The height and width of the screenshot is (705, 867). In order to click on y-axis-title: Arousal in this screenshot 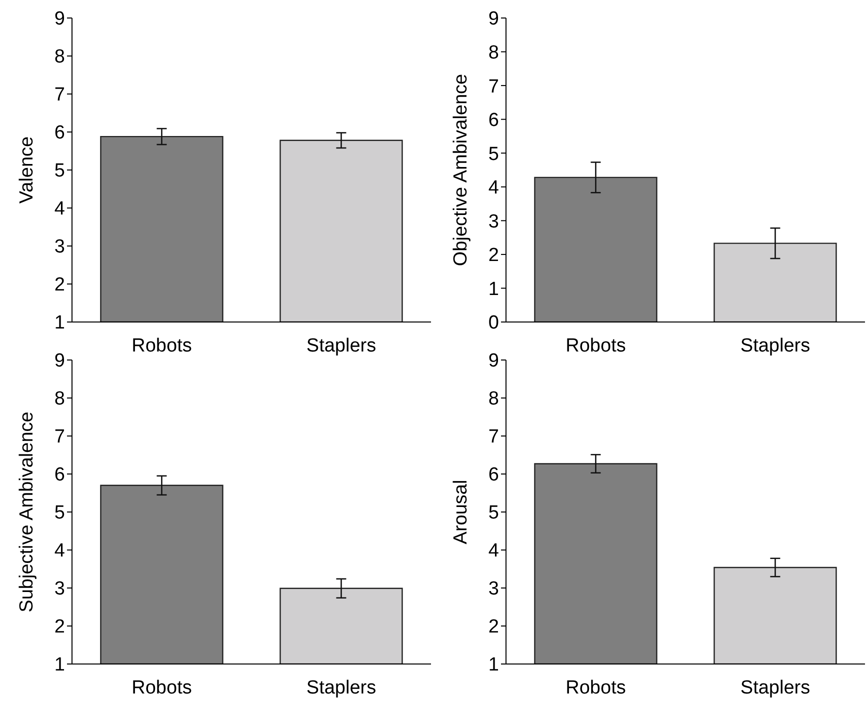, I will do `click(461, 512)`.